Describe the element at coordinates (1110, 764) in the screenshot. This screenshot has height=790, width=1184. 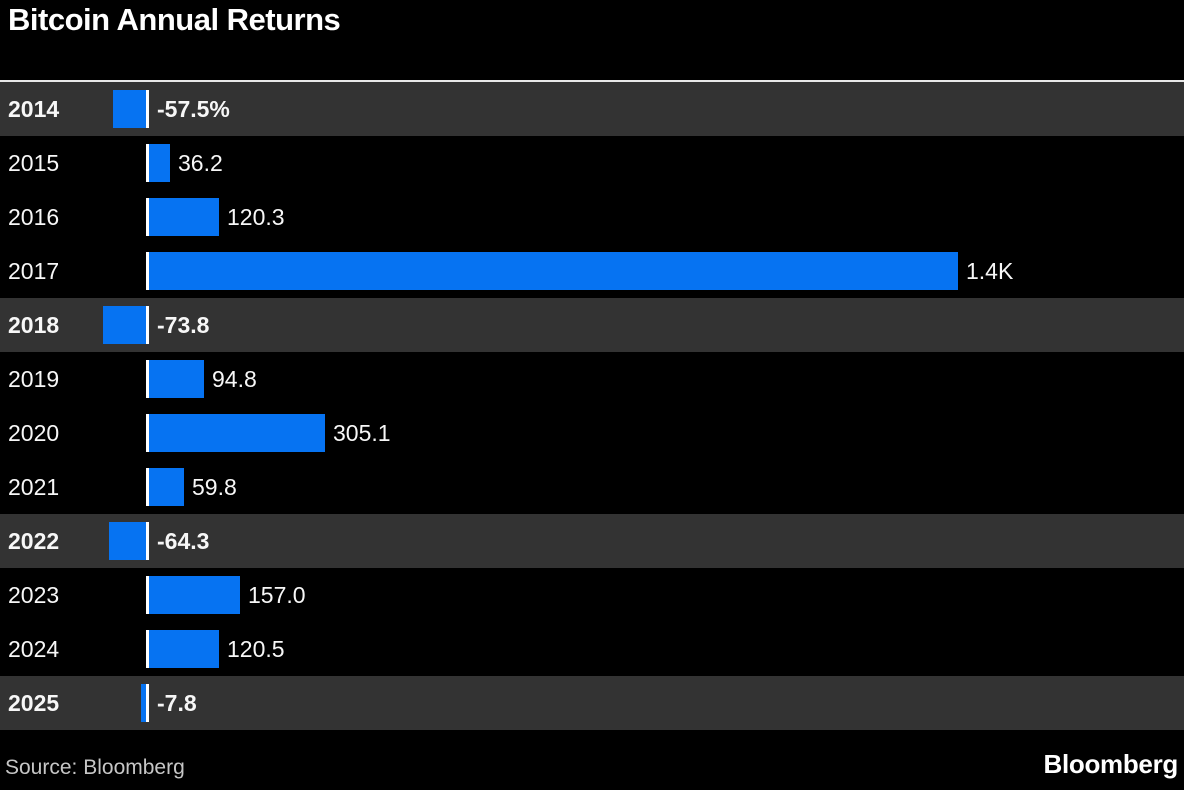
I see `bloomberg-logo: Bloomberg` at that location.